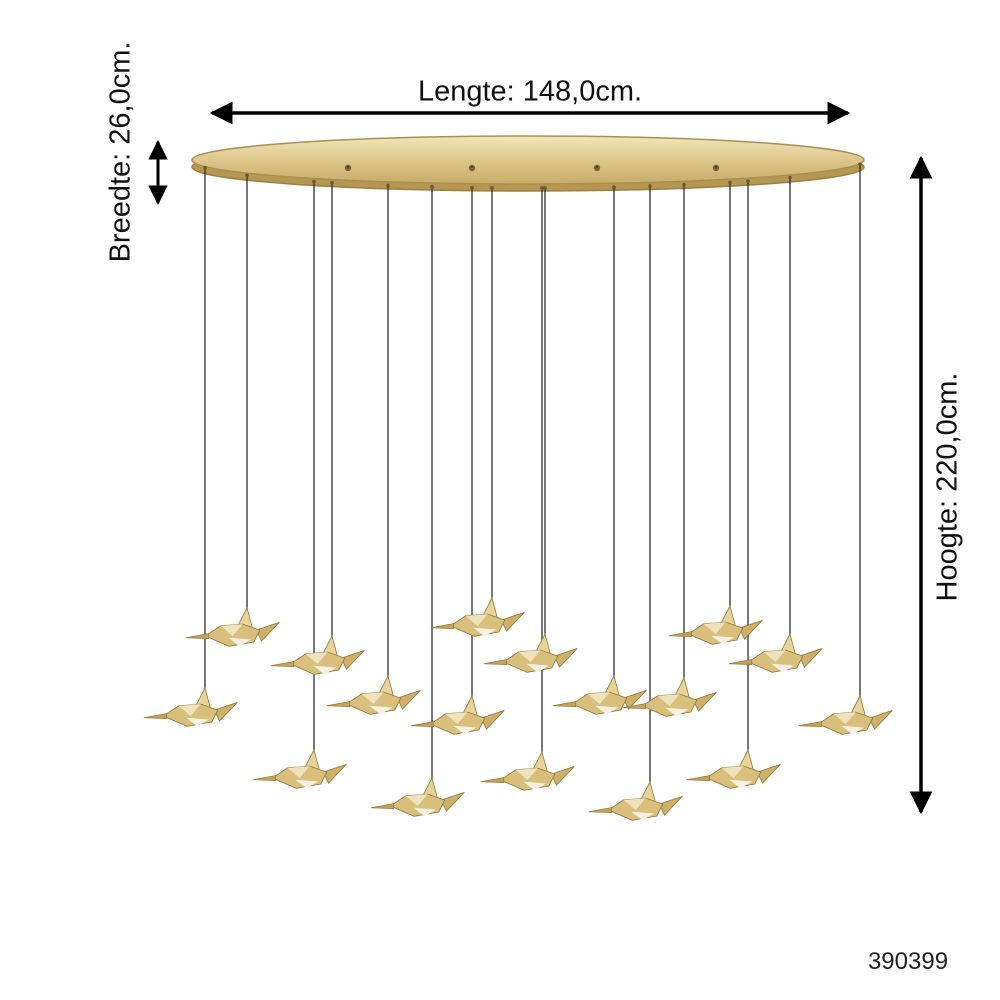  I want to click on canopy-plate, so click(528, 163).